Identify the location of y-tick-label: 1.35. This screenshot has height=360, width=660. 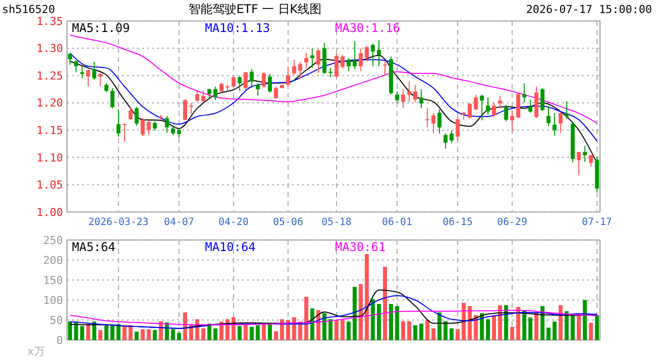
(49, 21).